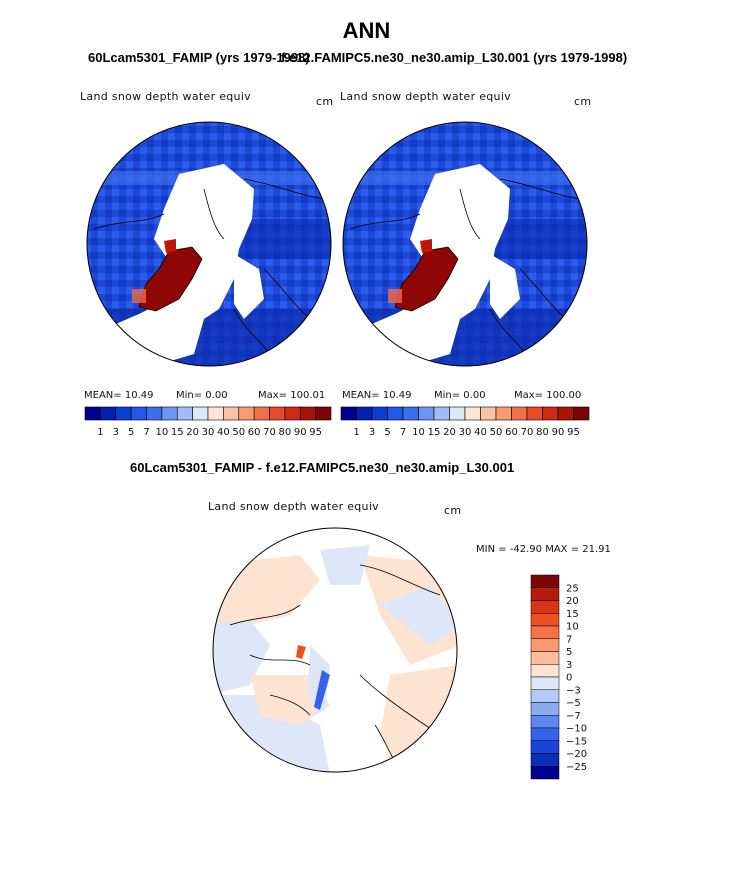 The image size is (733, 882). What do you see at coordinates (208, 432) in the screenshot?
I see `colorbar-tick-label: 30` at bounding box center [208, 432].